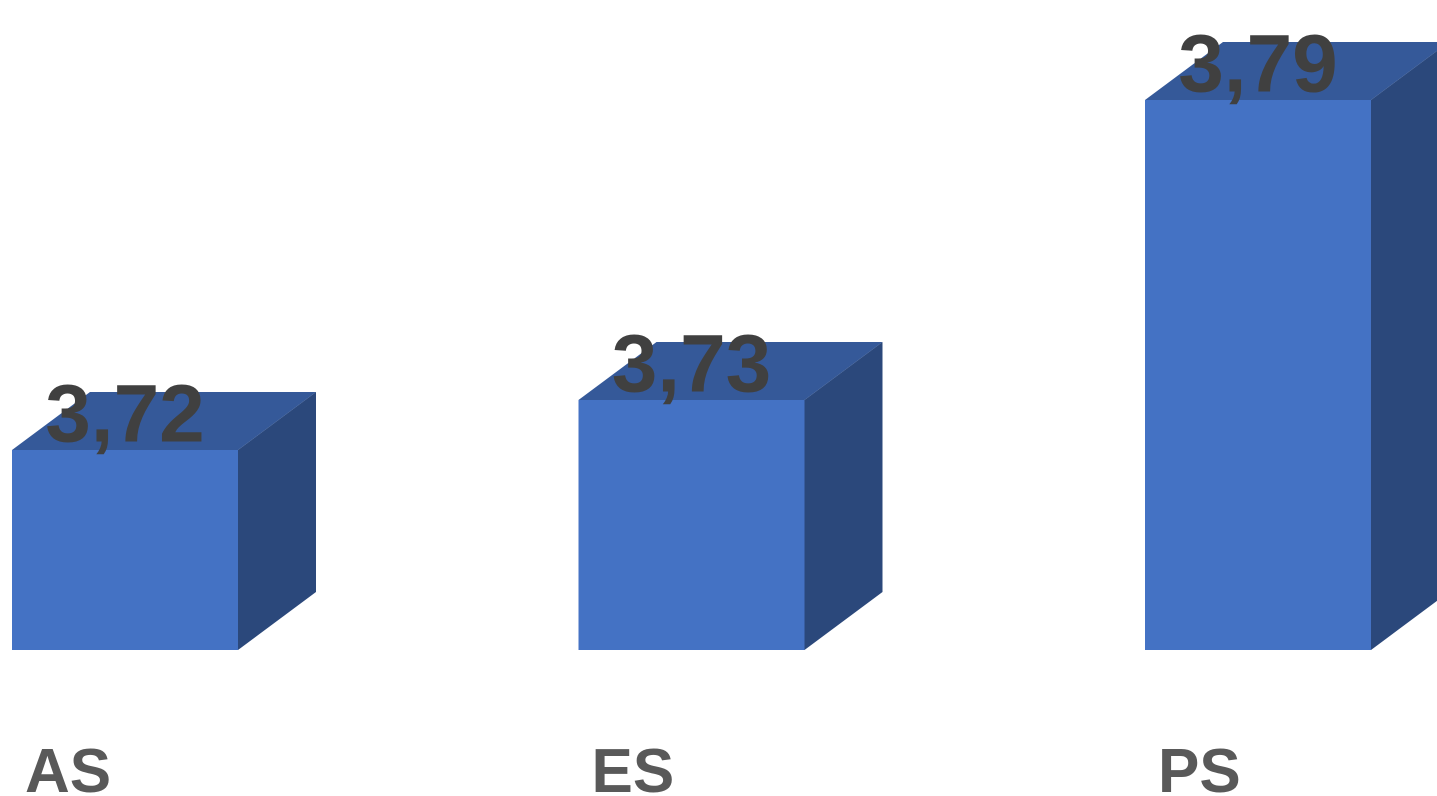 The height and width of the screenshot is (796, 1437). Describe the element at coordinates (68, 766) in the screenshot. I see `x-tick-label: AS` at that location.